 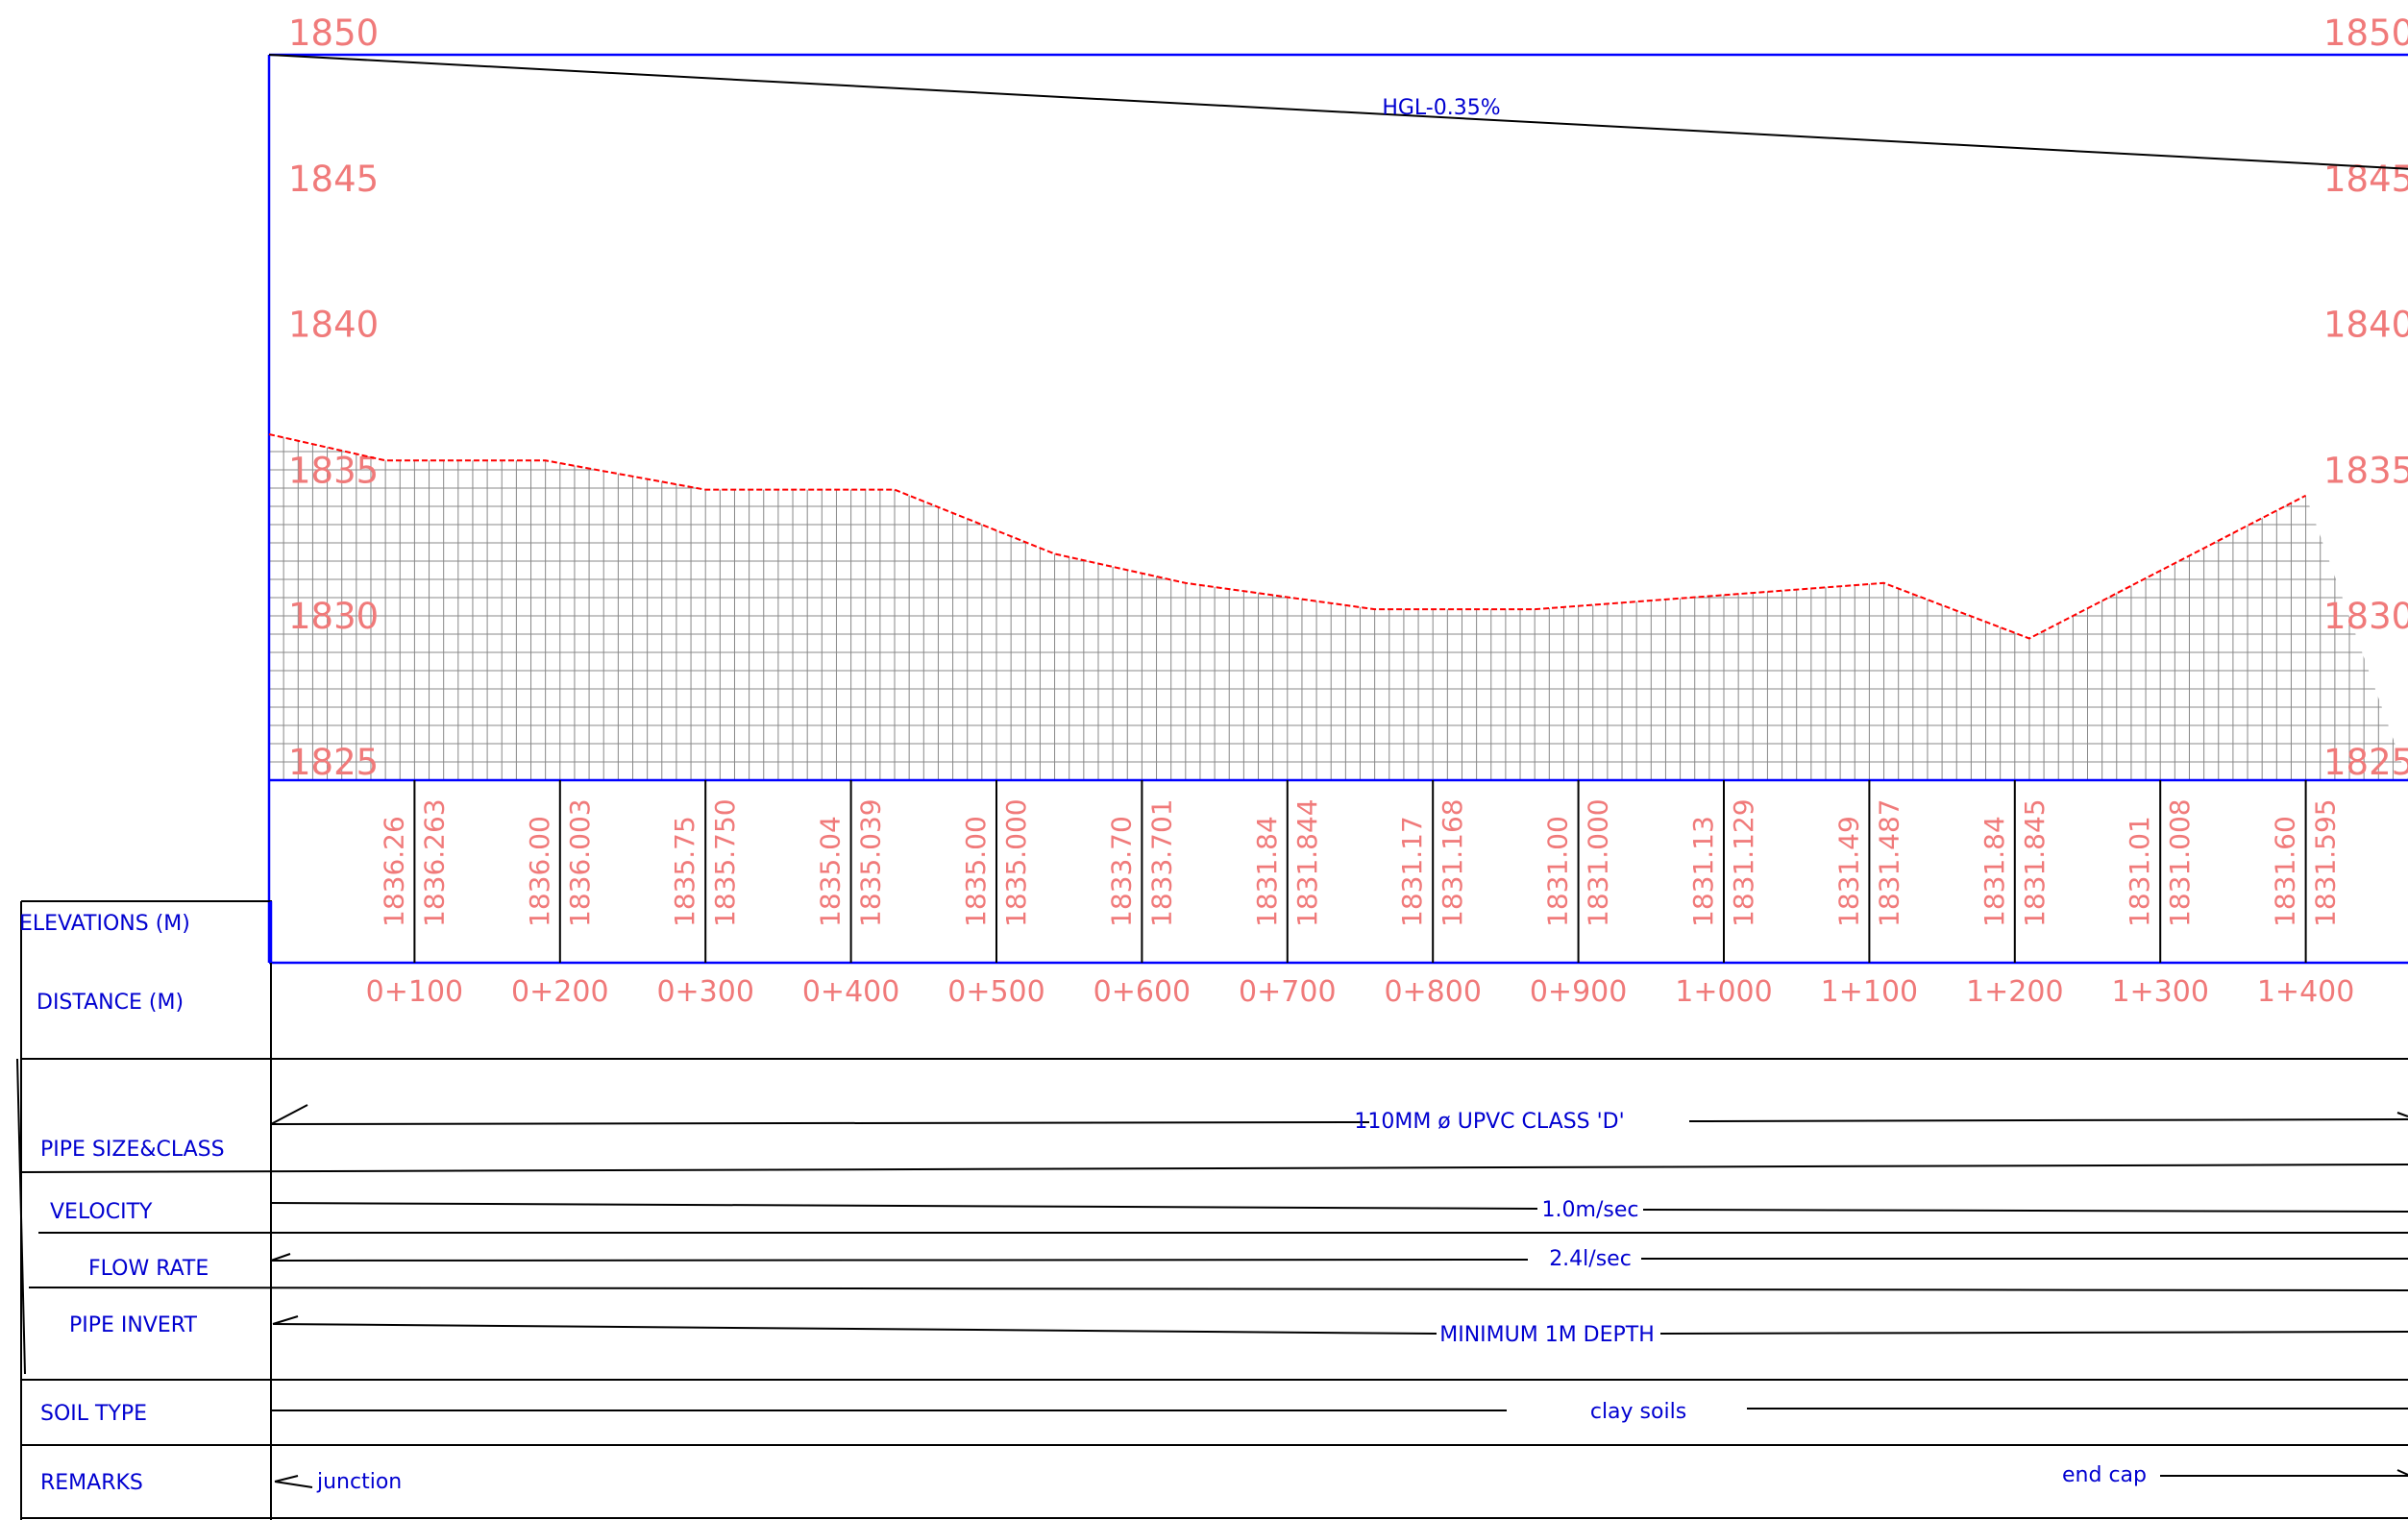 What do you see at coordinates (1287, 536) in the screenshot?
I see `ground-profile-line` at bounding box center [1287, 536].